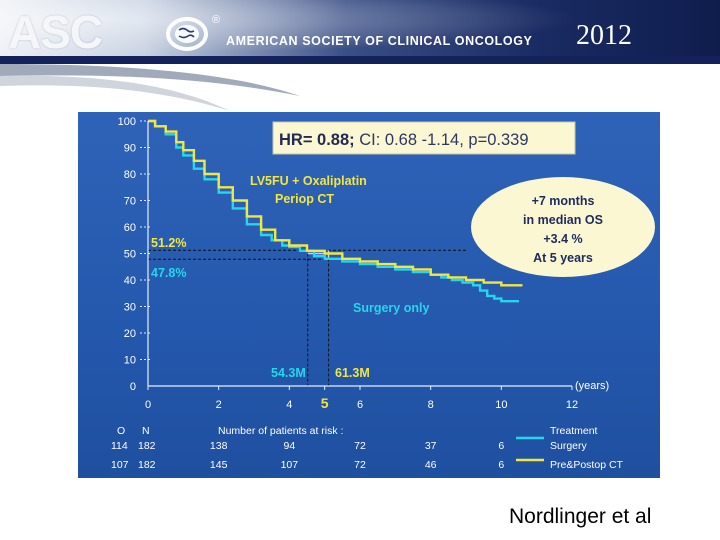 This screenshot has height=540, width=720. I want to click on hr-title-box, so click(424, 138).